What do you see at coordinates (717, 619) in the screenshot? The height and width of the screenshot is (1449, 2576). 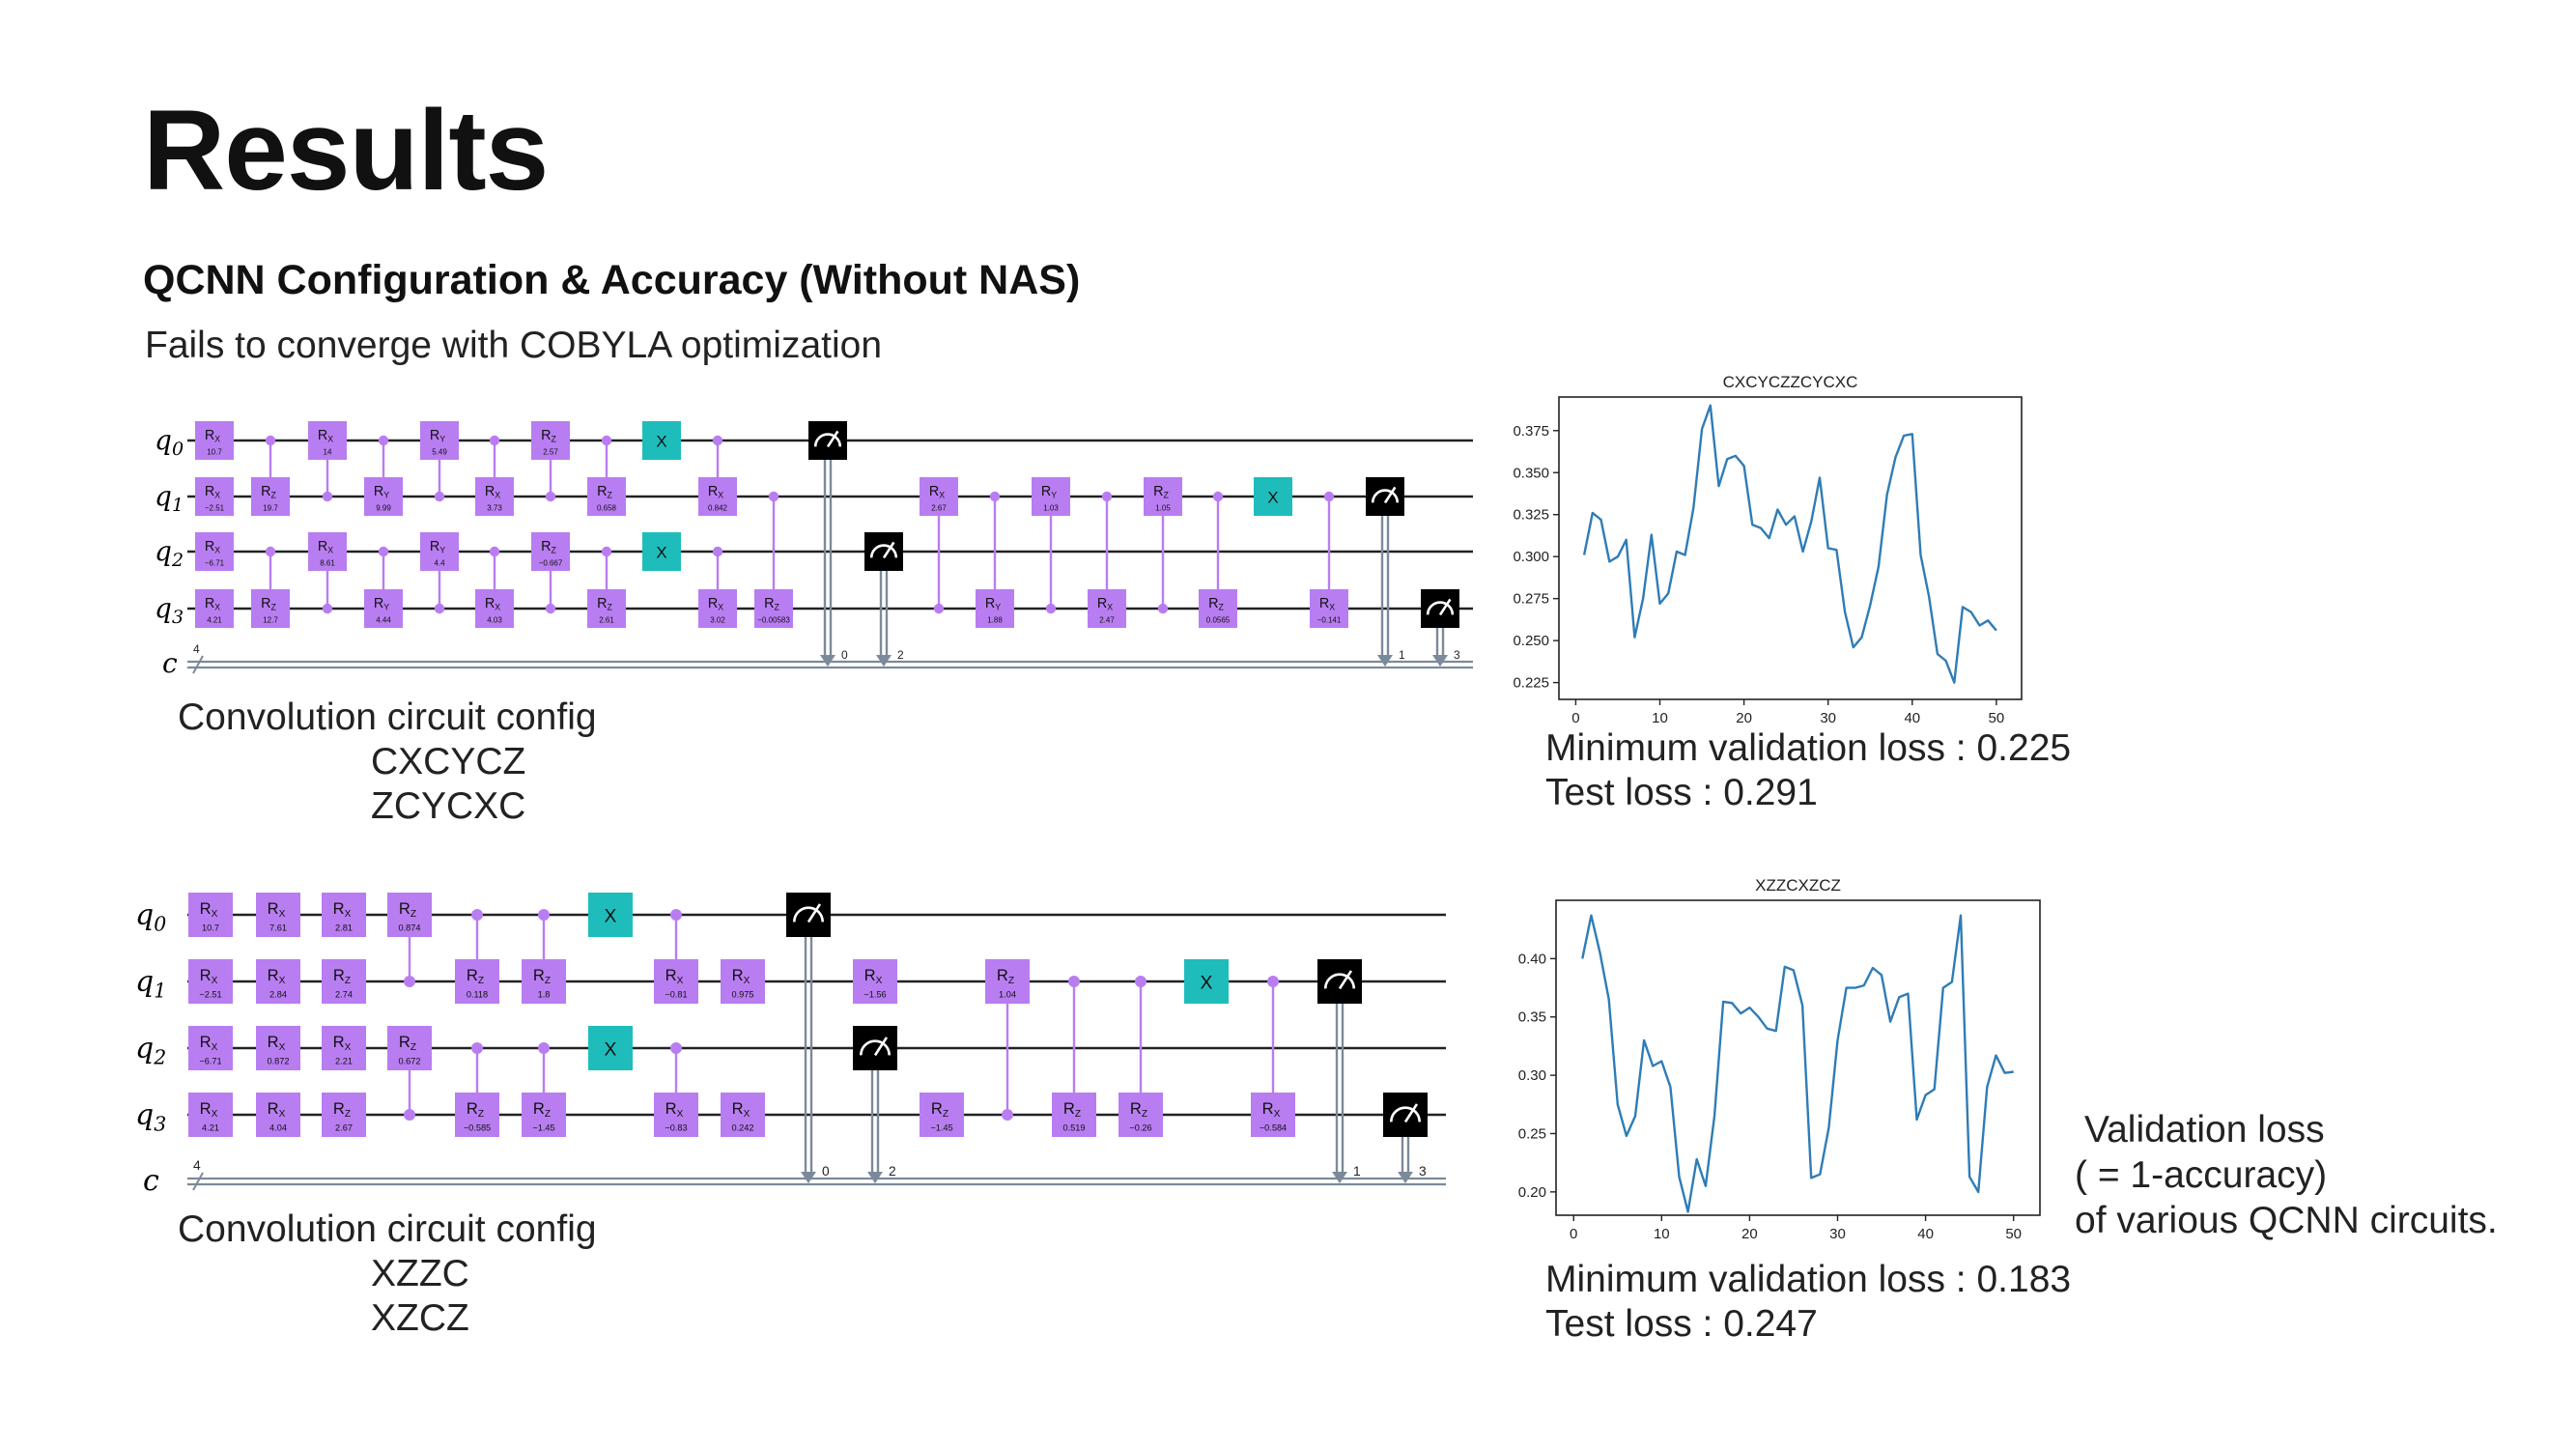 I see `gate-parameter: 3.02` at bounding box center [717, 619].